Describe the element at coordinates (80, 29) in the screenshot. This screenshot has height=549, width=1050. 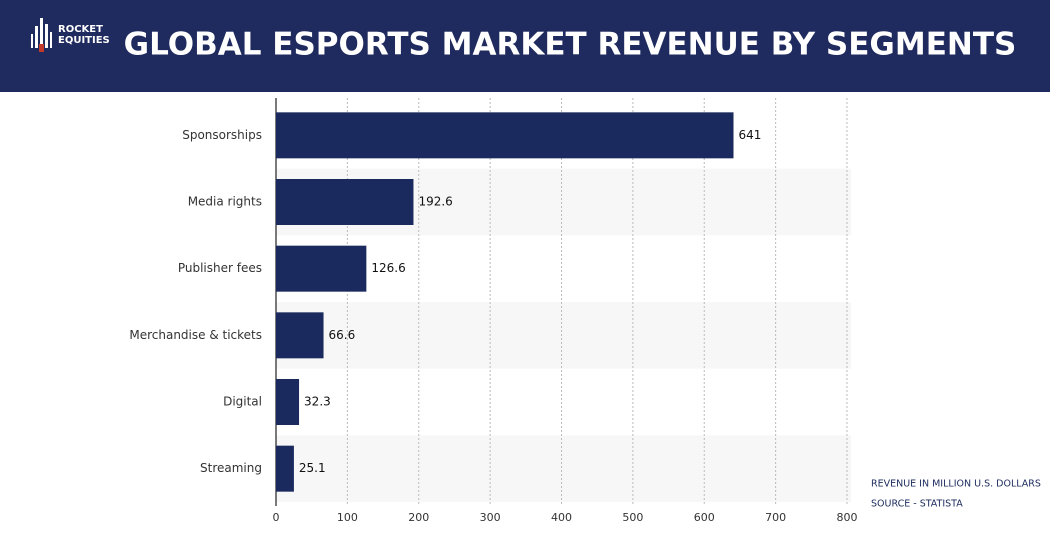
I see `logo-text: ROCKET` at that location.